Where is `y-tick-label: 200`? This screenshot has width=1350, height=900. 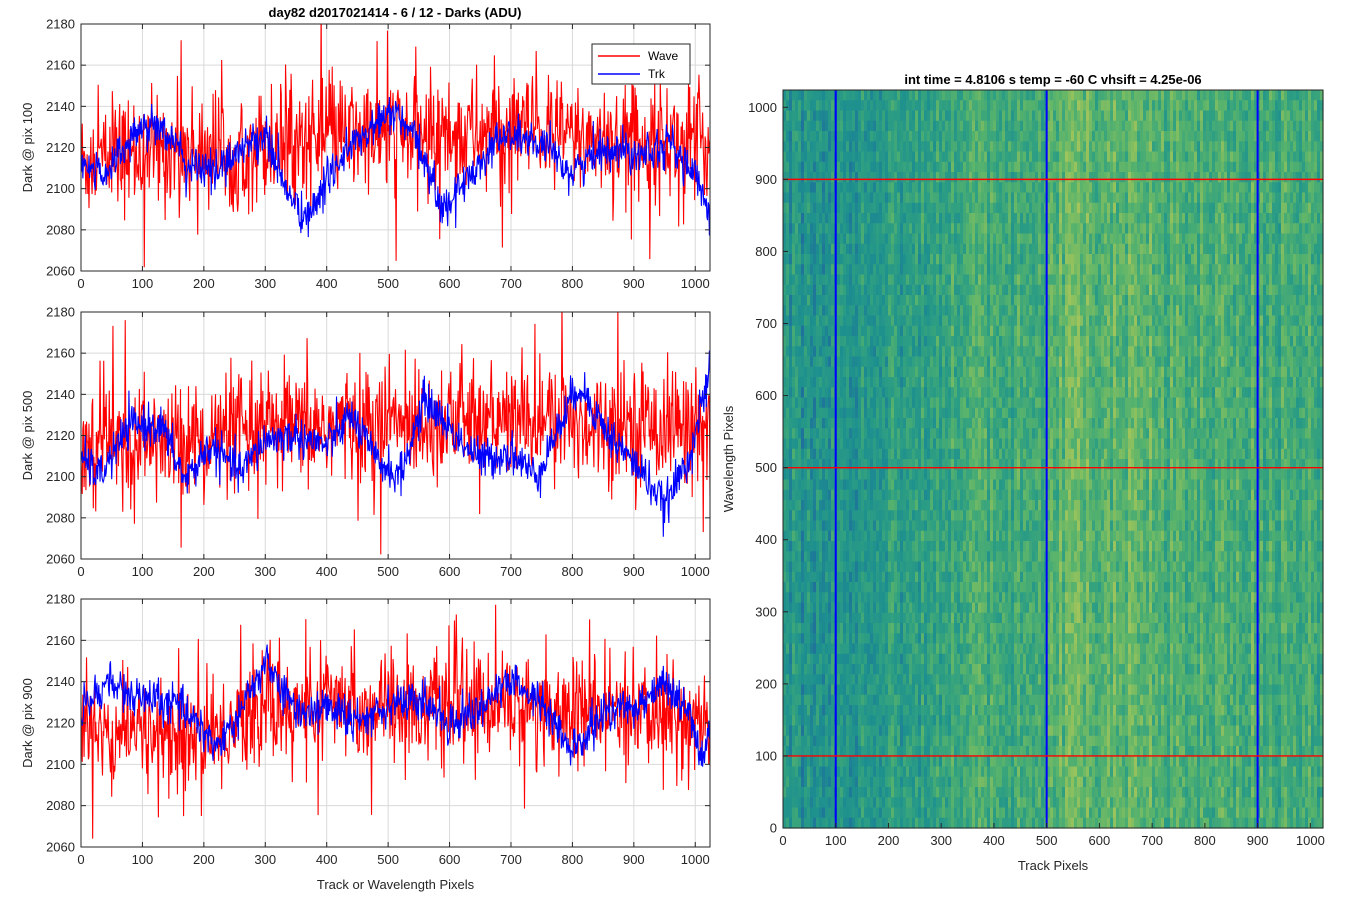
y-tick-label: 200 is located at coordinates (766, 683).